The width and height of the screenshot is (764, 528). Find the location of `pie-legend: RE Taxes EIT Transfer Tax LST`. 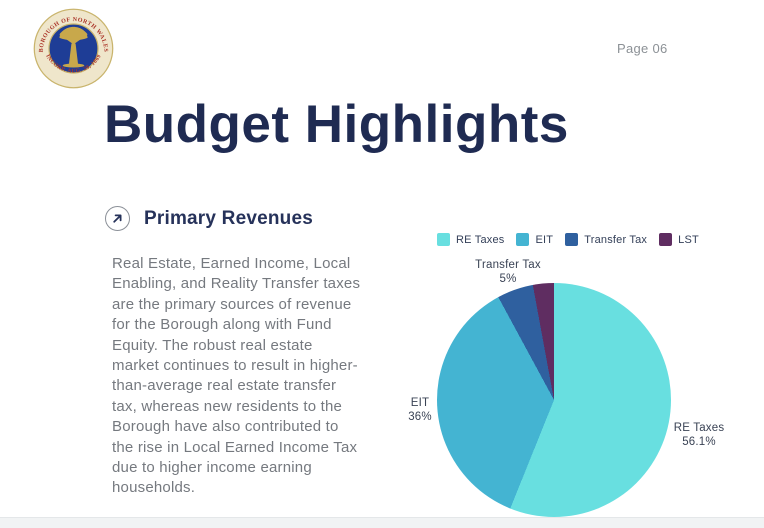

pie-legend: RE Taxes EIT Transfer Tax LST is located at coordinates (568, 239).